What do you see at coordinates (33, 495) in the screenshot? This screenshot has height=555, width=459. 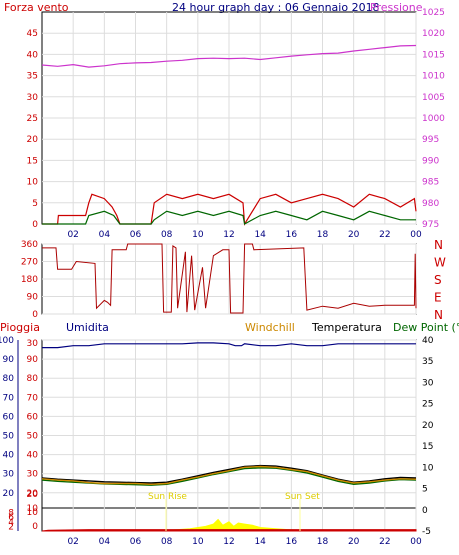 I see `rain-tick-label: 20` at bounding box center [33, 495].